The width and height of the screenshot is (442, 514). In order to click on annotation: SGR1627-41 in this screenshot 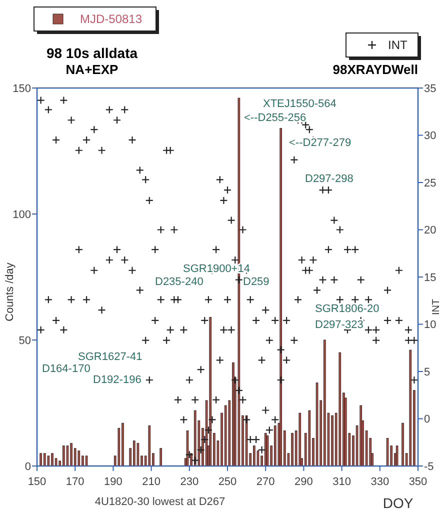, I will do `click(110, 357)`.